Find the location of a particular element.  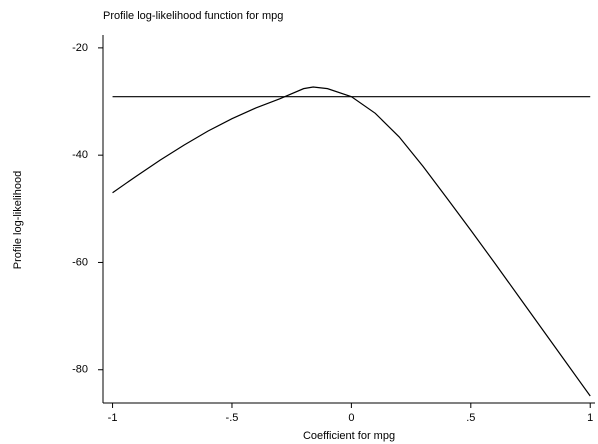

x-tick-label: 0 is located at coordinates (351, 418).